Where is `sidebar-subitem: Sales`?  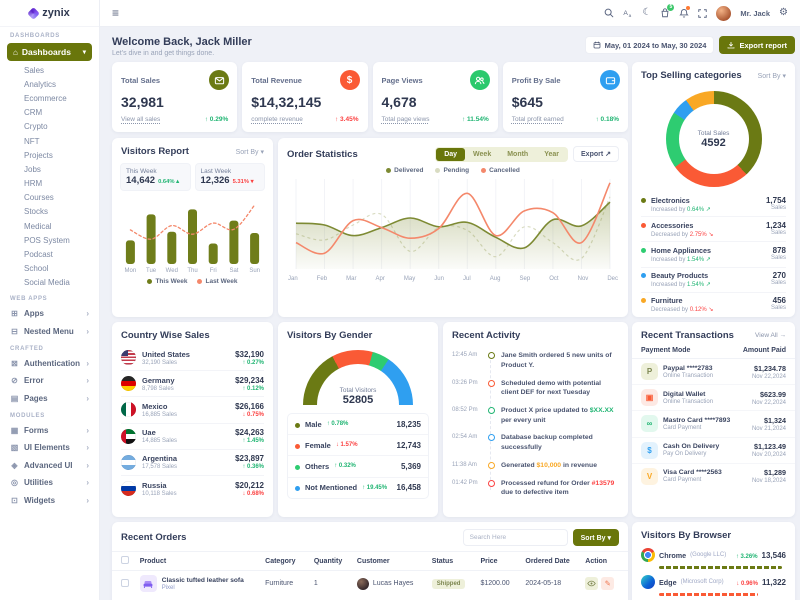 sidebar-subitem: Sales is located at coordinates (34, 70).